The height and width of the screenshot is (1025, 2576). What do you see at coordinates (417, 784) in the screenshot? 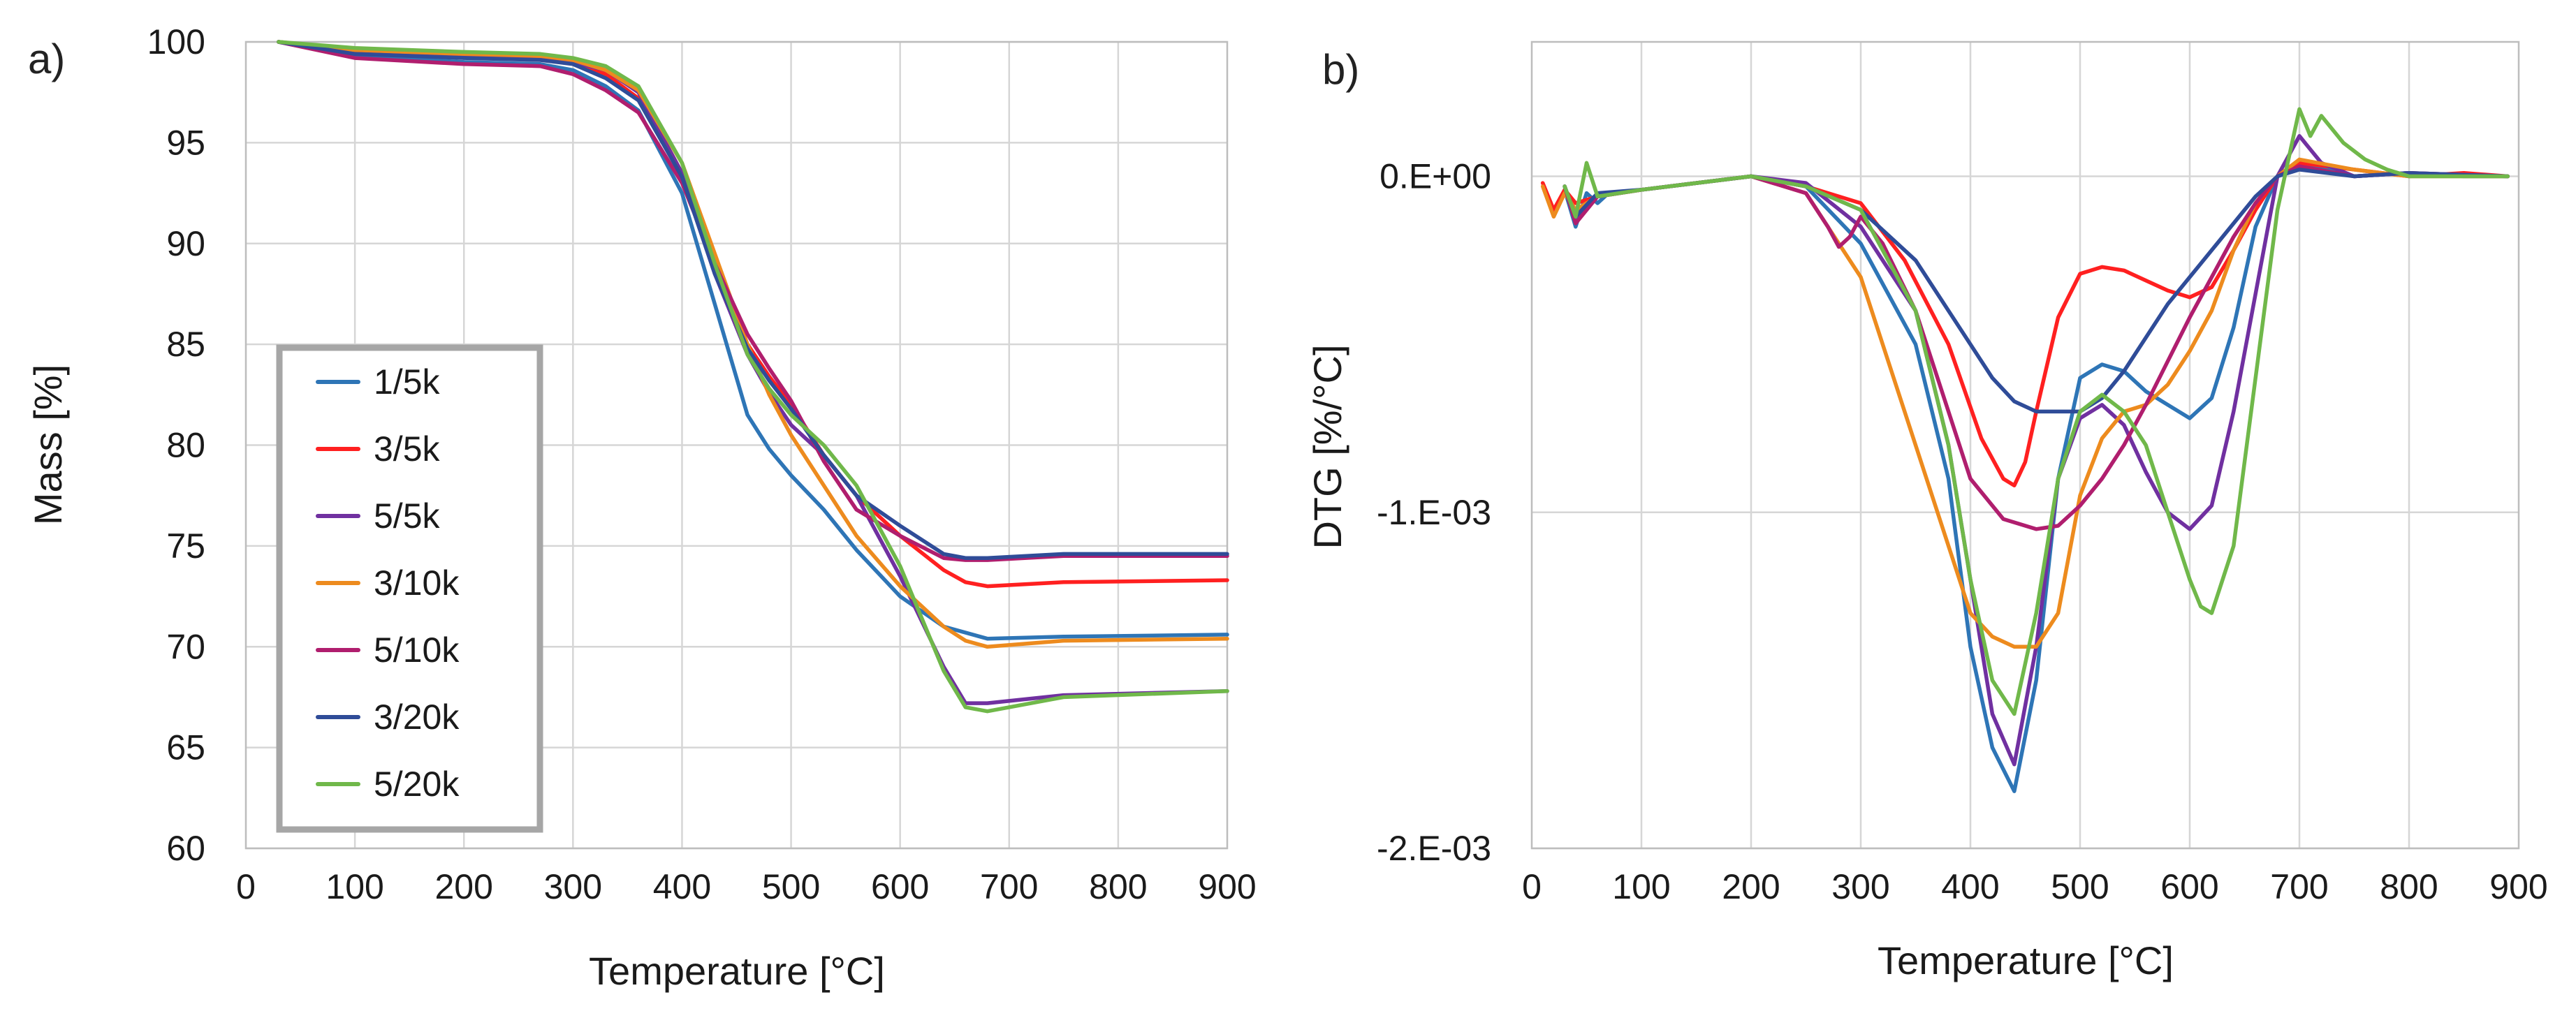
I see `legend-label: 5/20k` at bounding box center [417, 784].